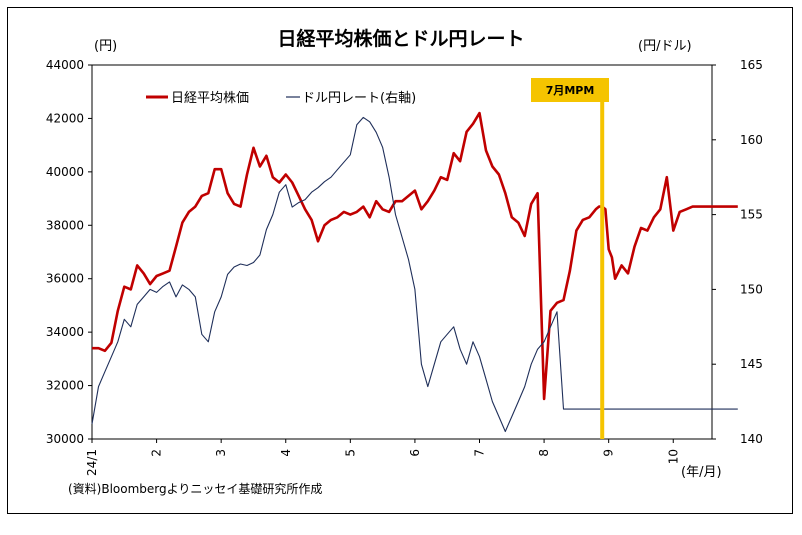  I want to click on left-tick-label: 40000, so click(65, 172).